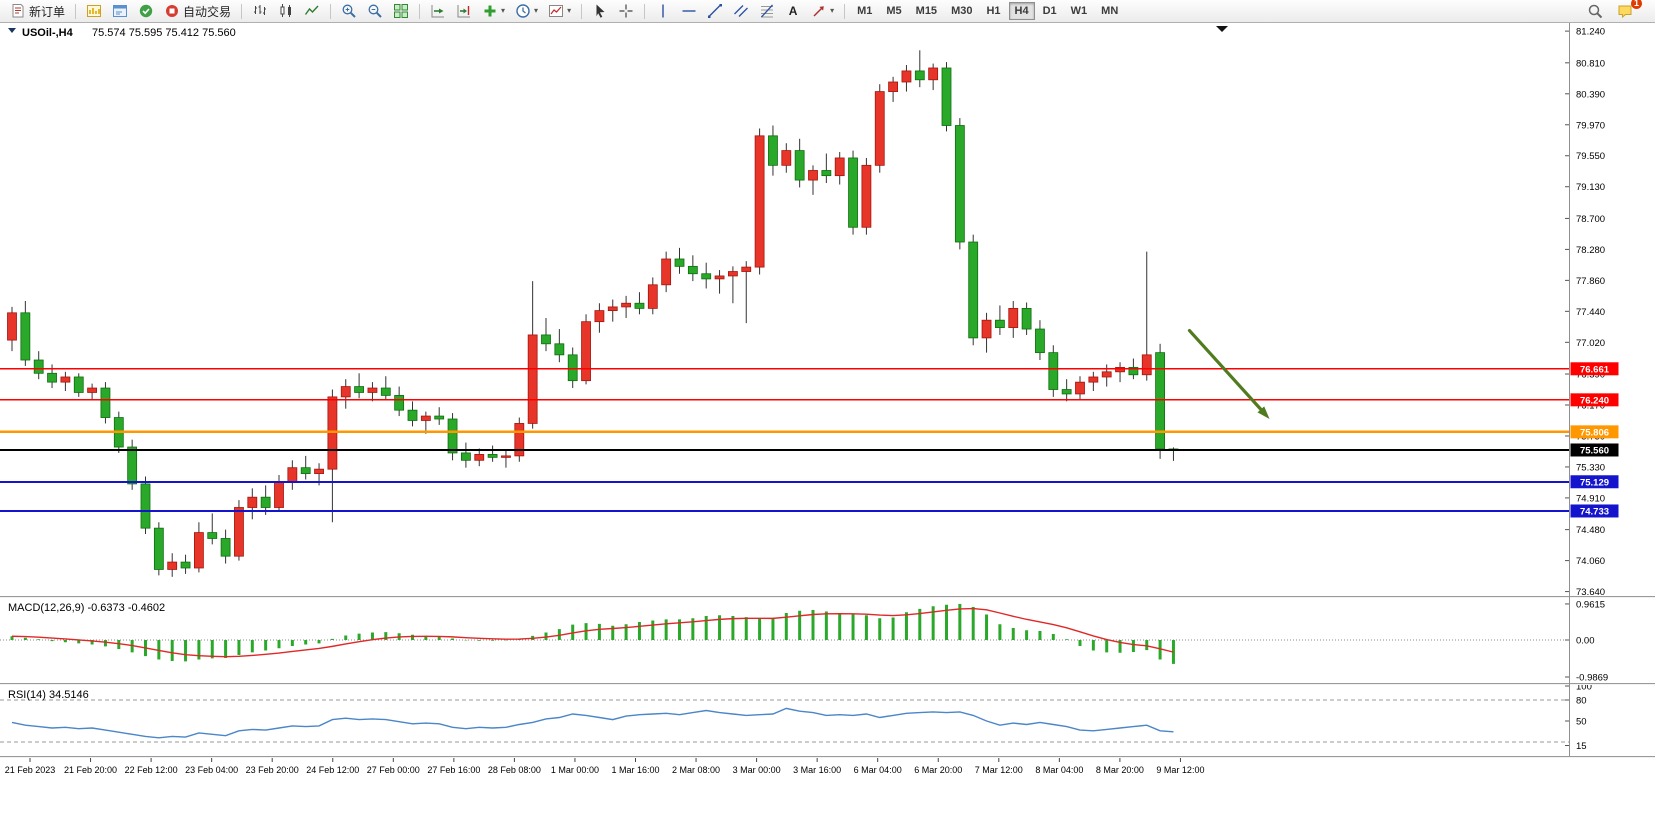 This screenshot has height=831, width=1655. Describe the element at coordinates (18, 11) in the screenshot. I see `new-order-icon` at that location.